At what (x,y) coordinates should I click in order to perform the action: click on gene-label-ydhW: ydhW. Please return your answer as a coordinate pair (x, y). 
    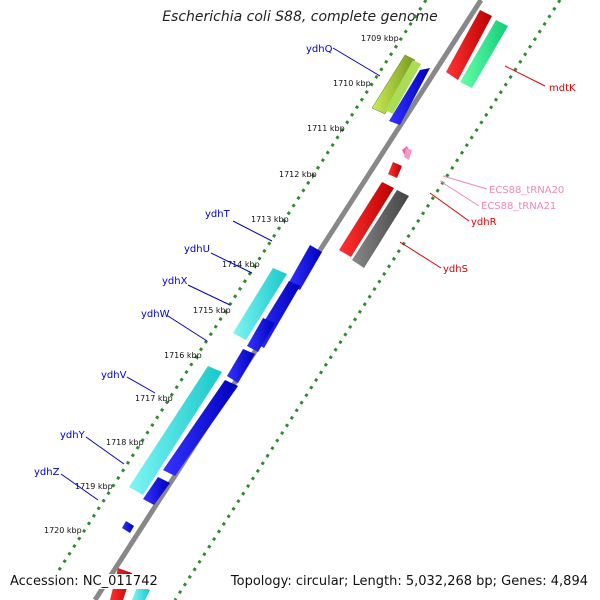
    Looking at the image, I should click on (155, 314).